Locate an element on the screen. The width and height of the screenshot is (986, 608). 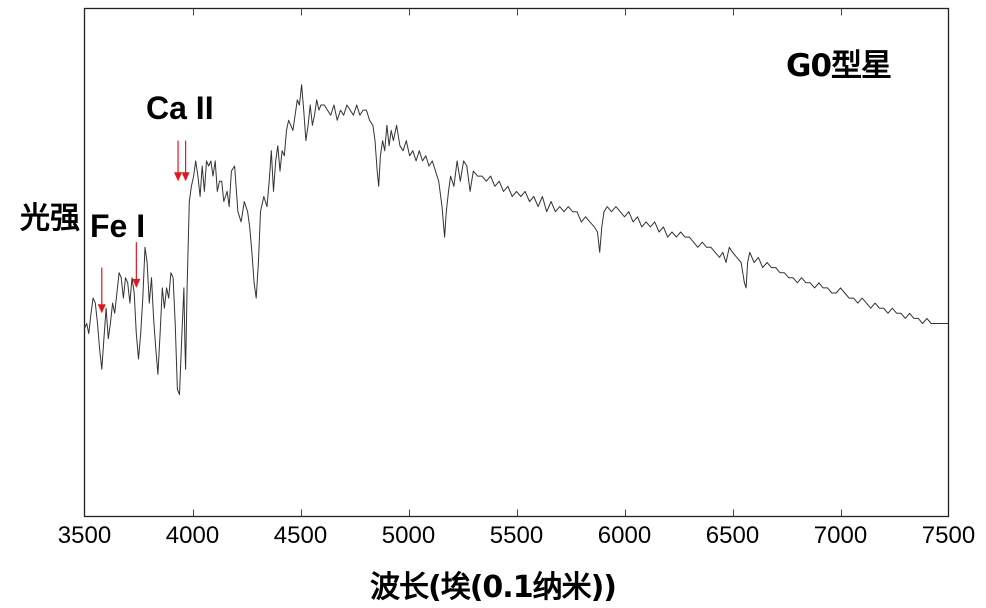
chart-title: G0型星 is located at coordinates (839, 66).